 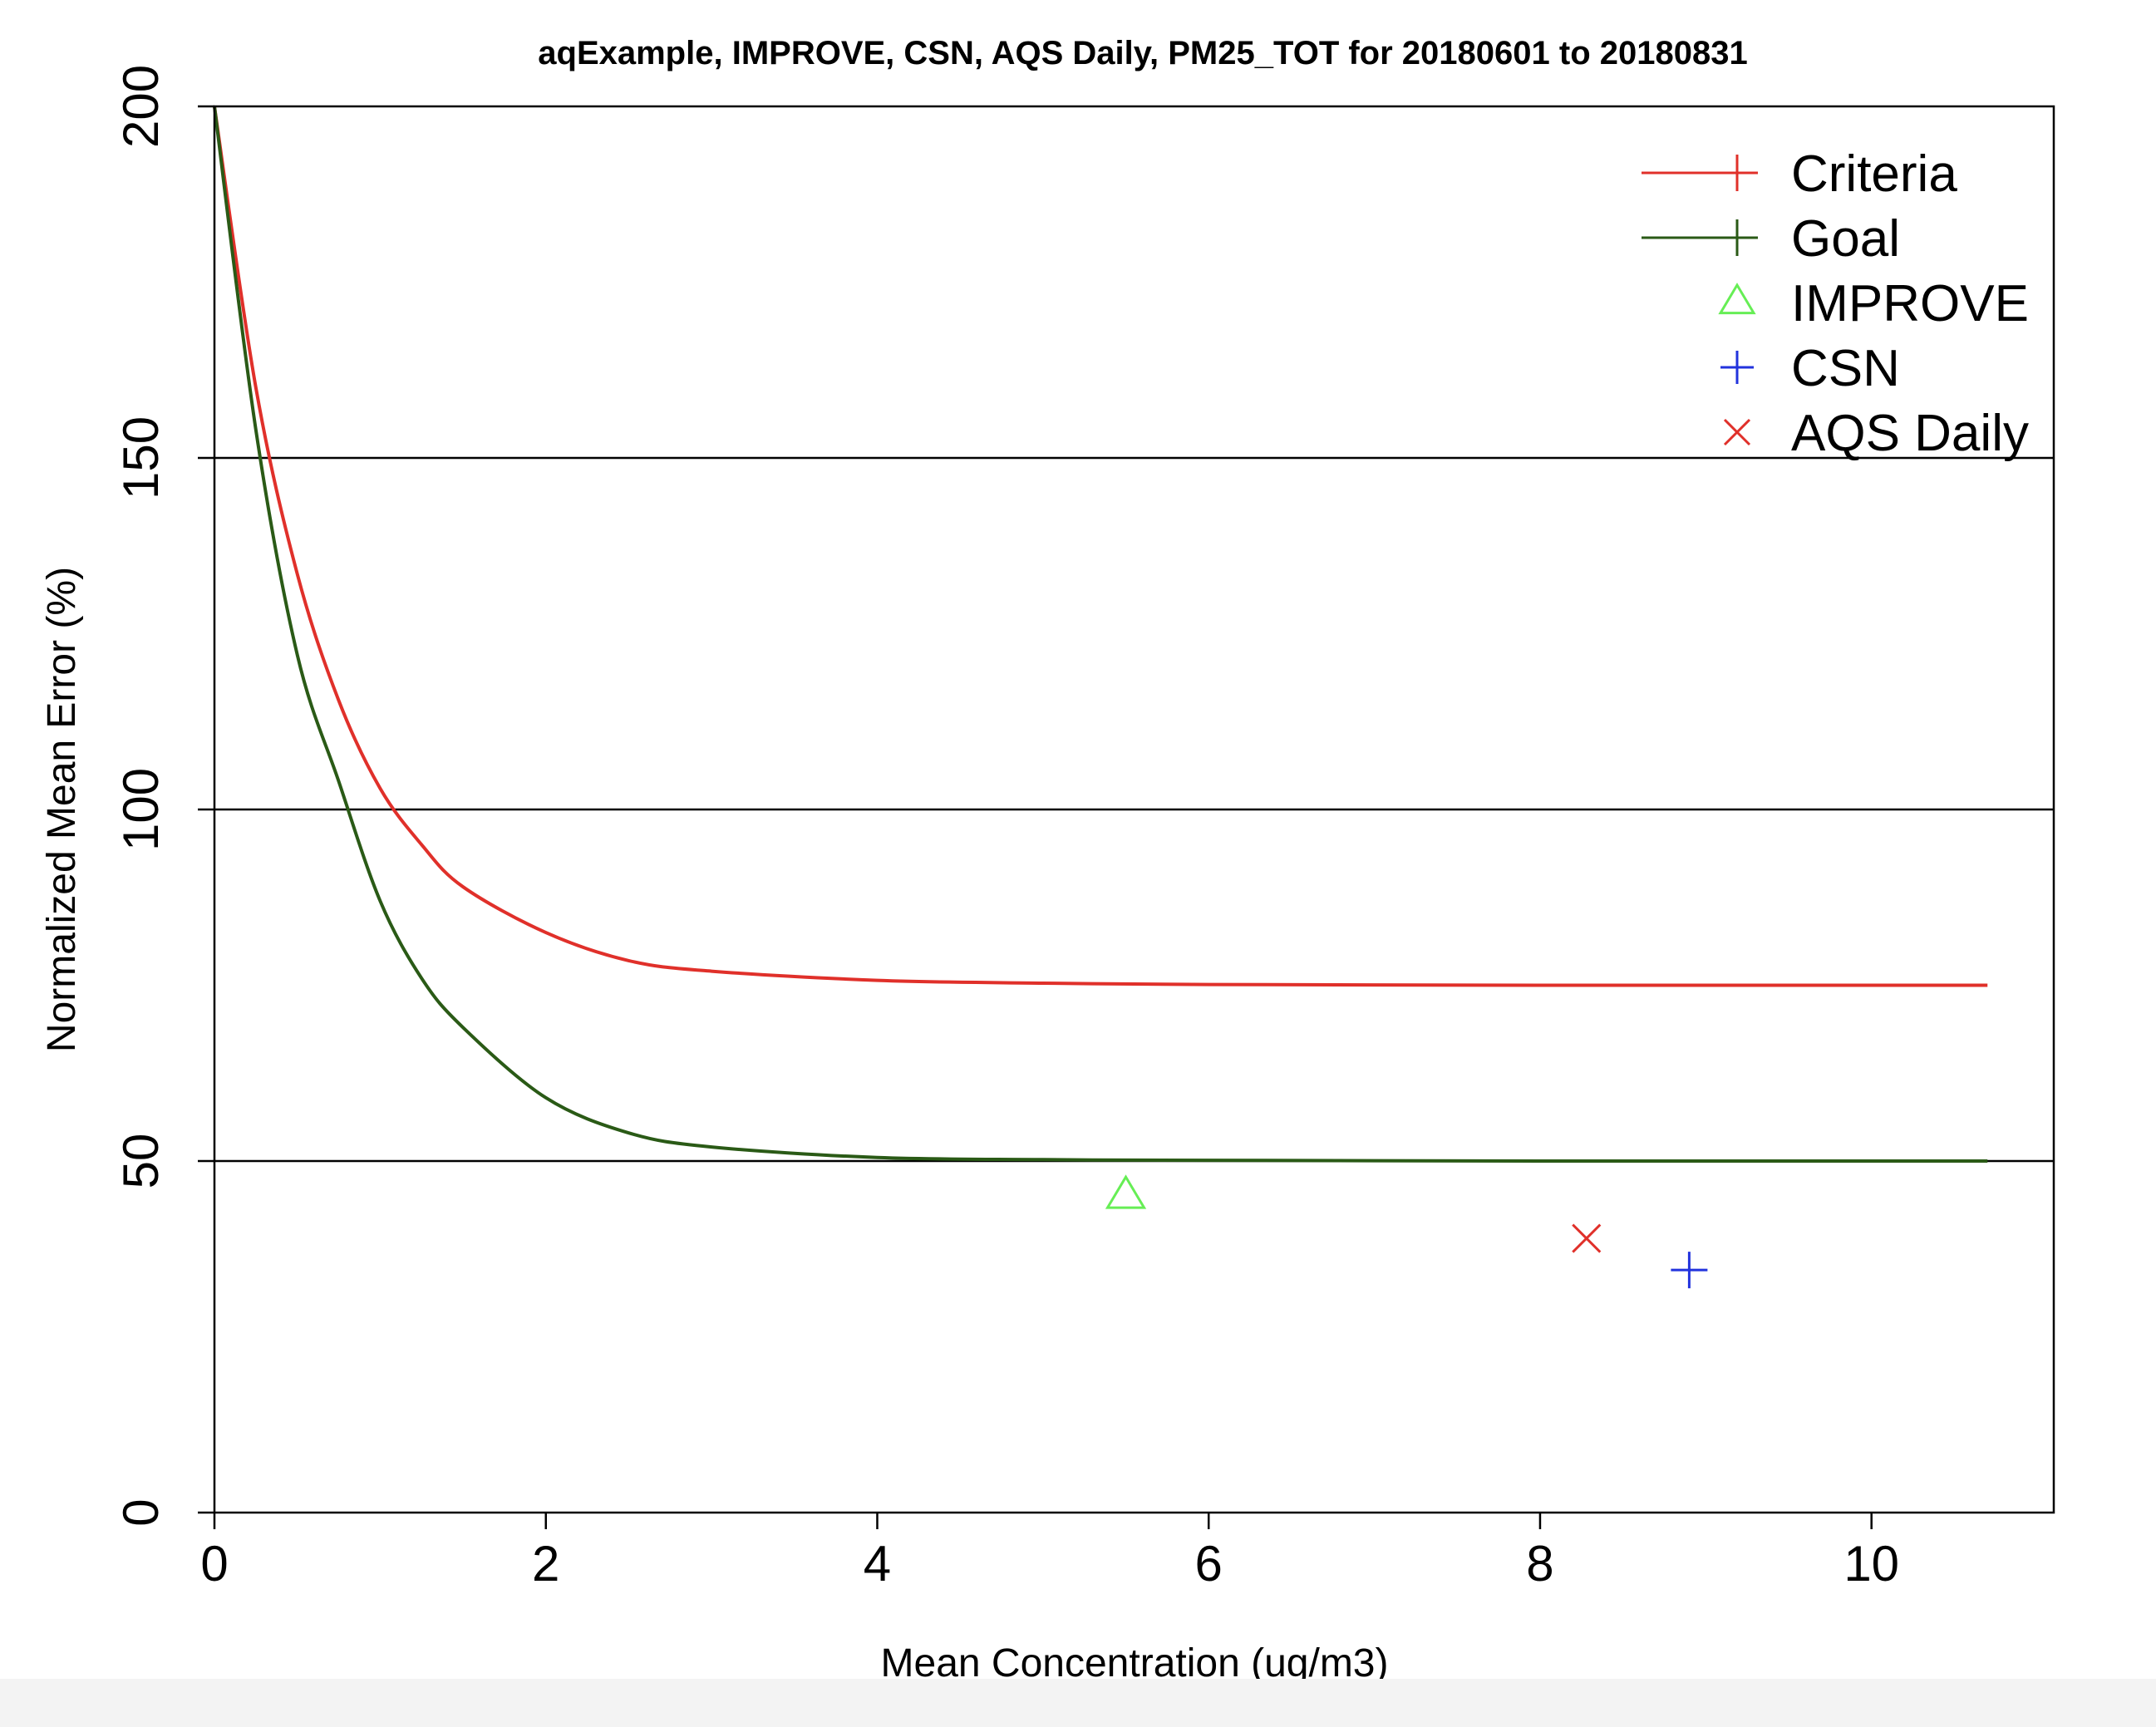 What do you see at coordinates (1910, 303) in the screenshot?
I see `legend-label-improve: IMPROVE` at bounding box center [1910, 303].